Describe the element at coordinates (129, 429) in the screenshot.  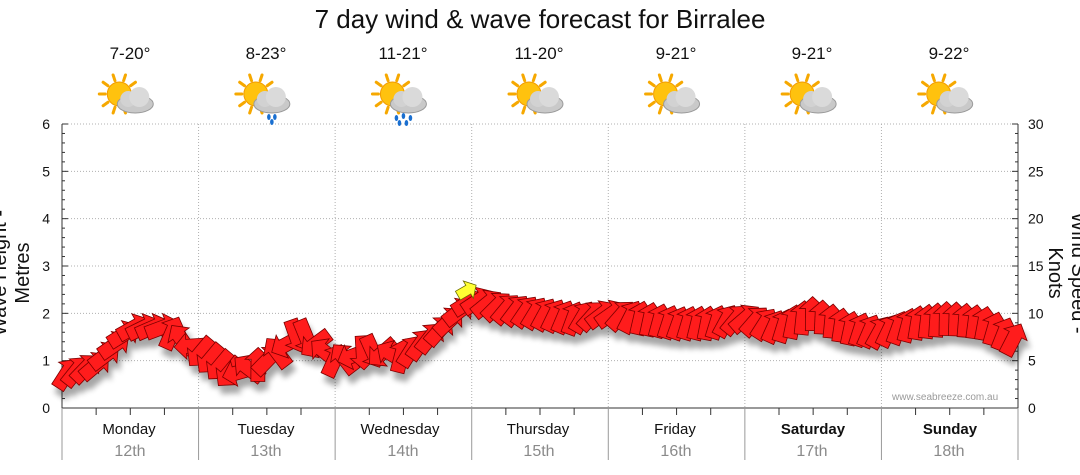
I see `day-label-monday: Monday` at that location.